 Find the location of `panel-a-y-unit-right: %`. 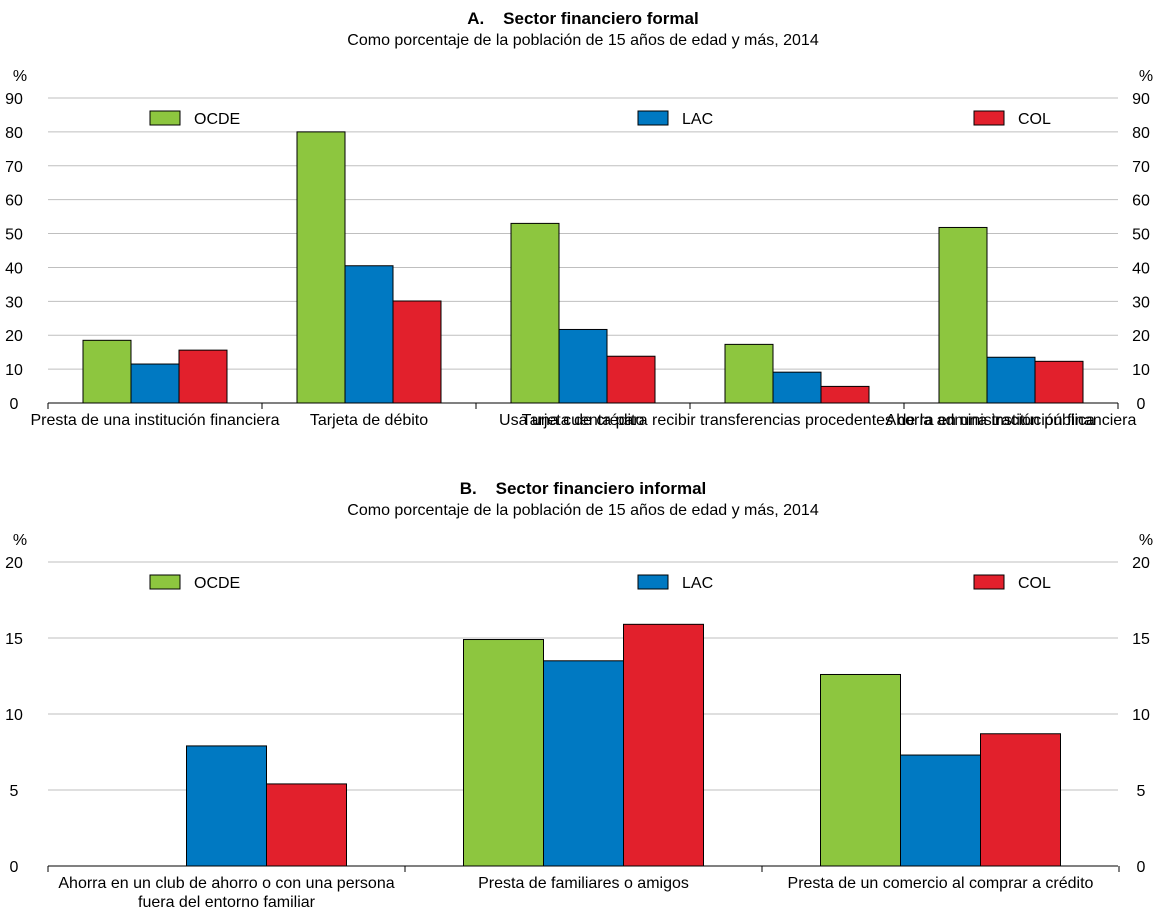

panel-a-y-unit-right: % is located at coordinates (1146, 76).